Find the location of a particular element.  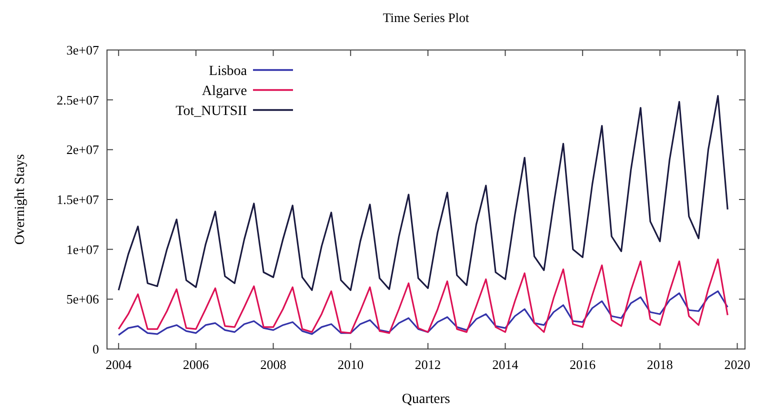

x-tick-label: 2010 is located at coordinates (351, 364).